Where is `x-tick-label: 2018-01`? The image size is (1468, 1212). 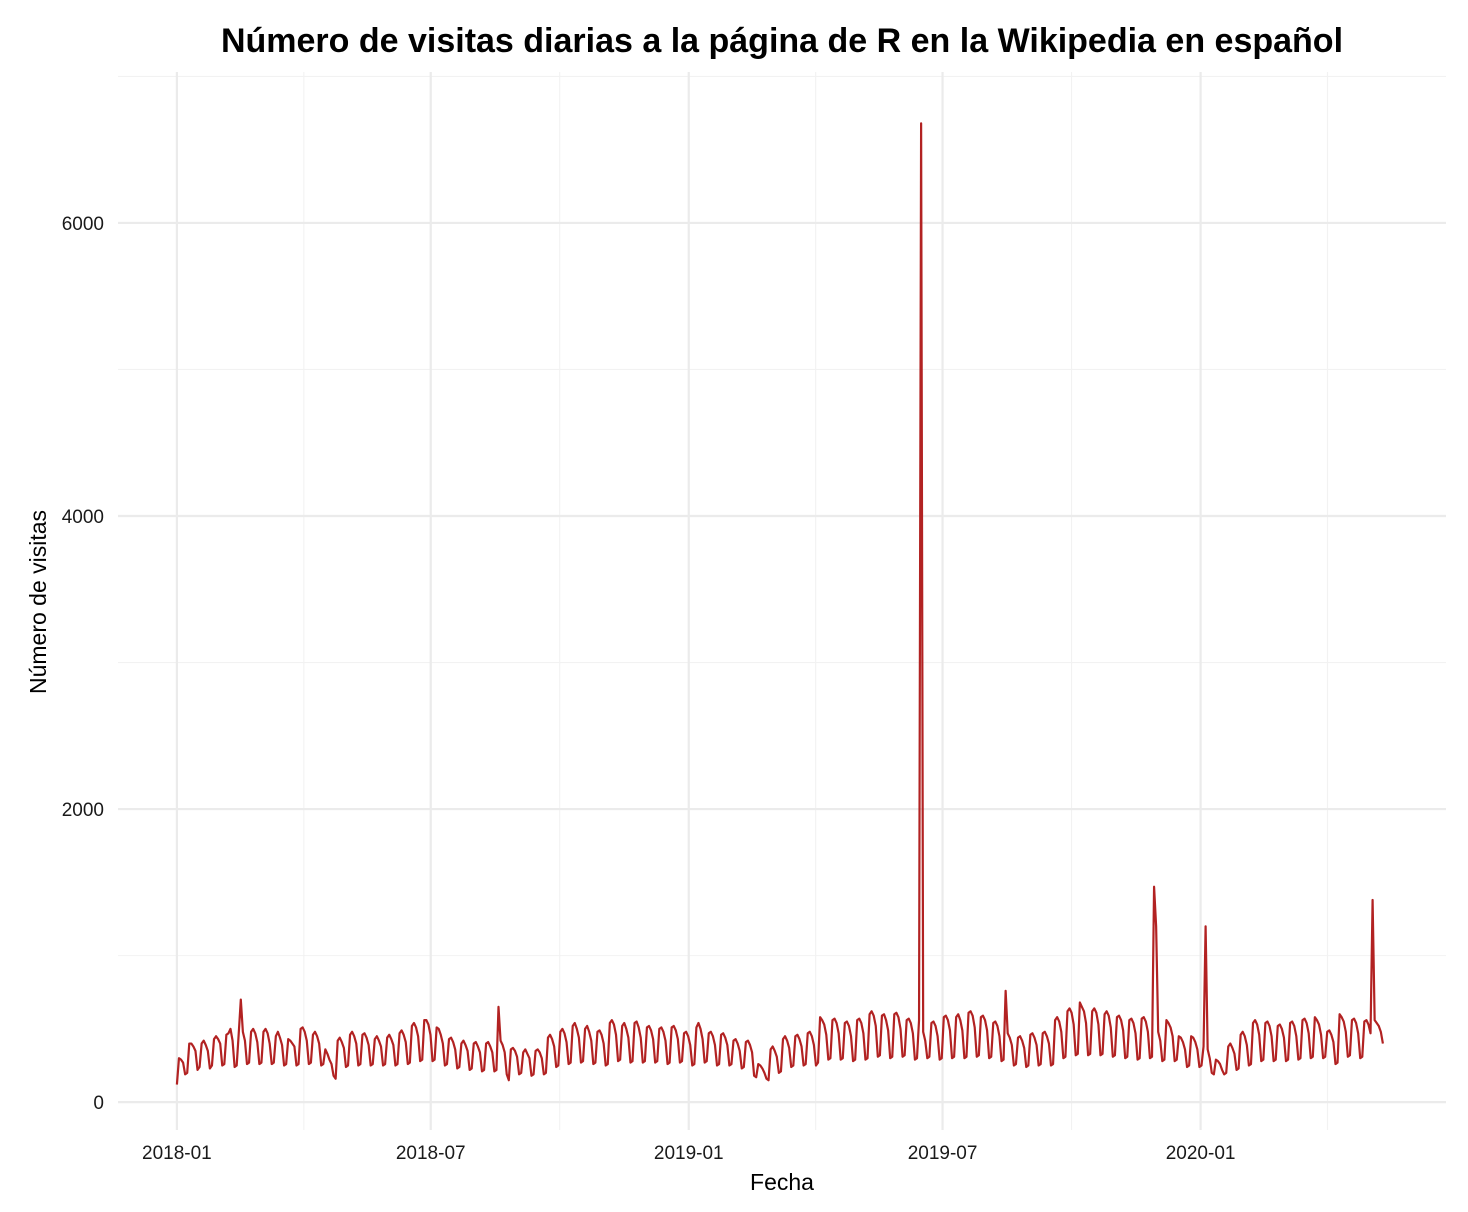
x-tick-label: 2018-01 is located at coordinates (177, 1153).